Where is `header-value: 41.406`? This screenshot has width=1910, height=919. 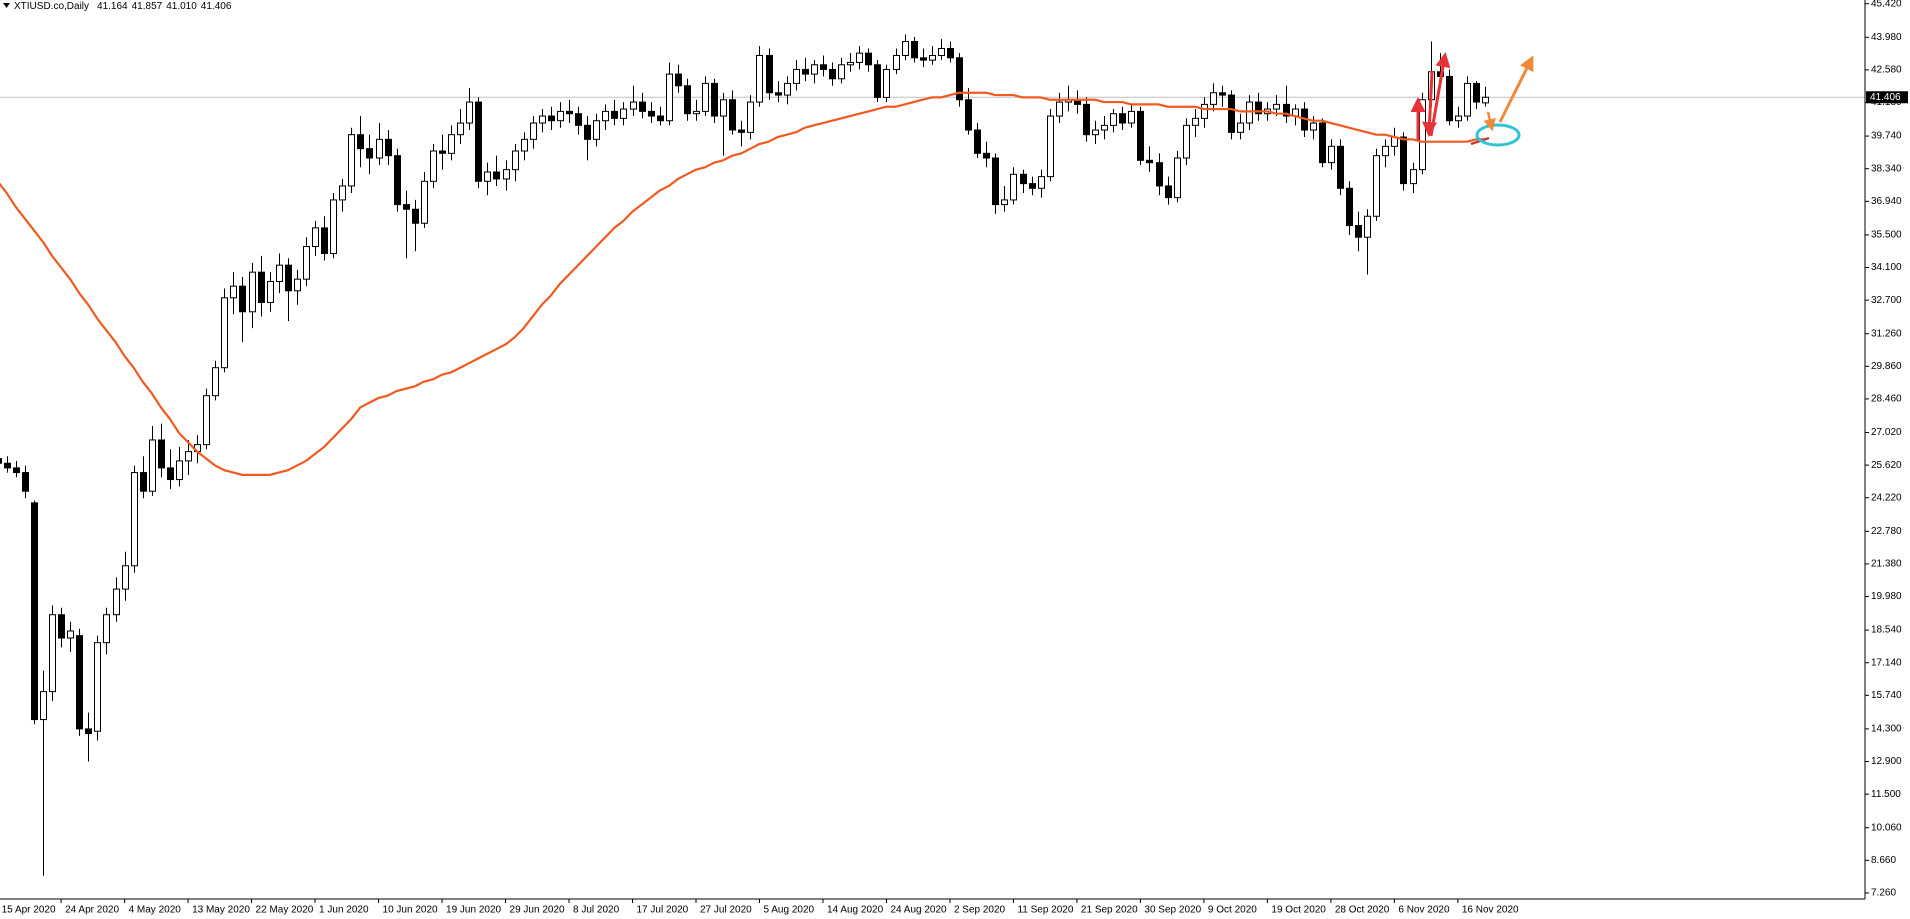 header-value: 41.406 is located at coordinates (216, 6).